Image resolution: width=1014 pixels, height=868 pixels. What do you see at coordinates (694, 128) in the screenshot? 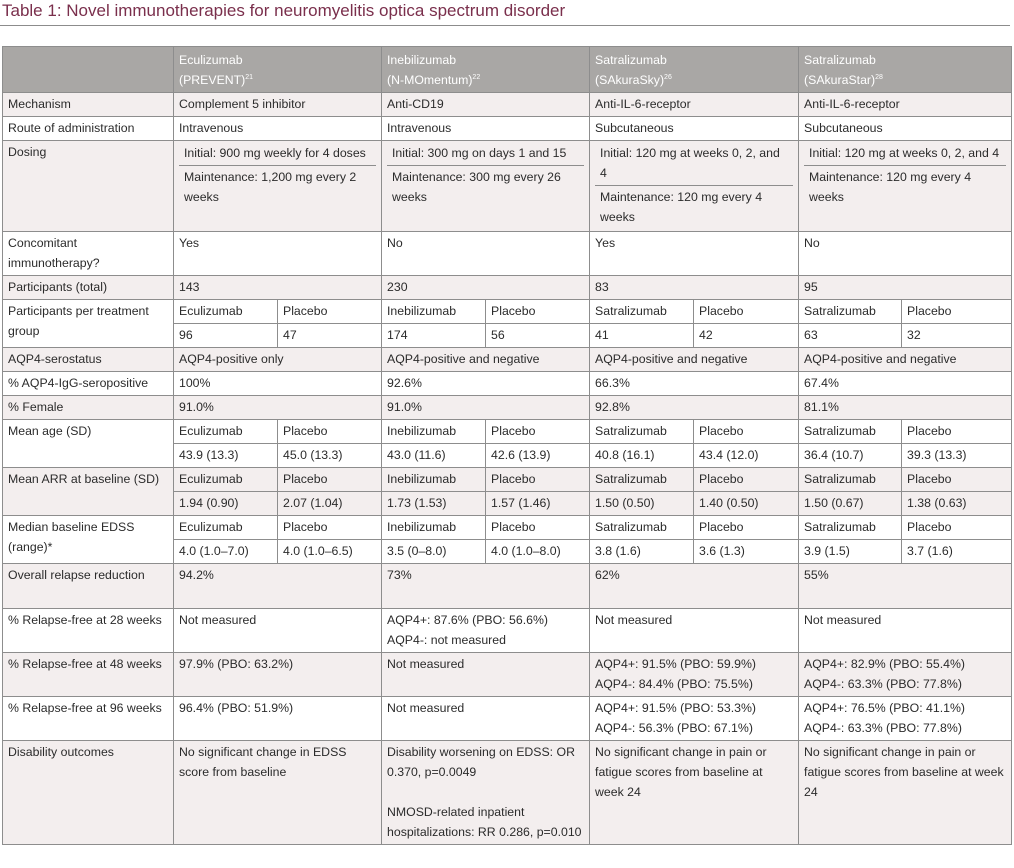
I see `table-cell: Subcutaneous` at bounding box center [694, 128].